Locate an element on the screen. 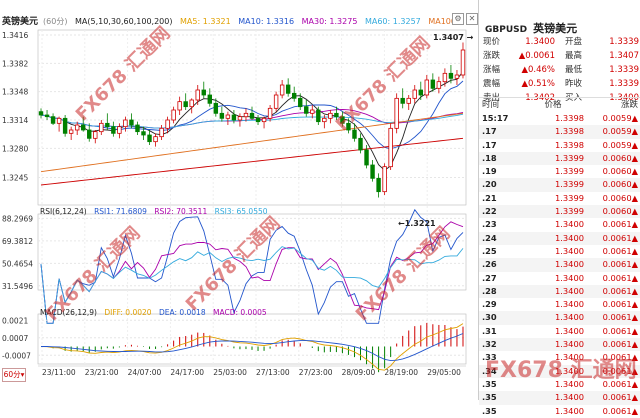 This screenshot has width=640, height=418. dea-value: DEA: 0.0018 is located at coordinates (182, 312).